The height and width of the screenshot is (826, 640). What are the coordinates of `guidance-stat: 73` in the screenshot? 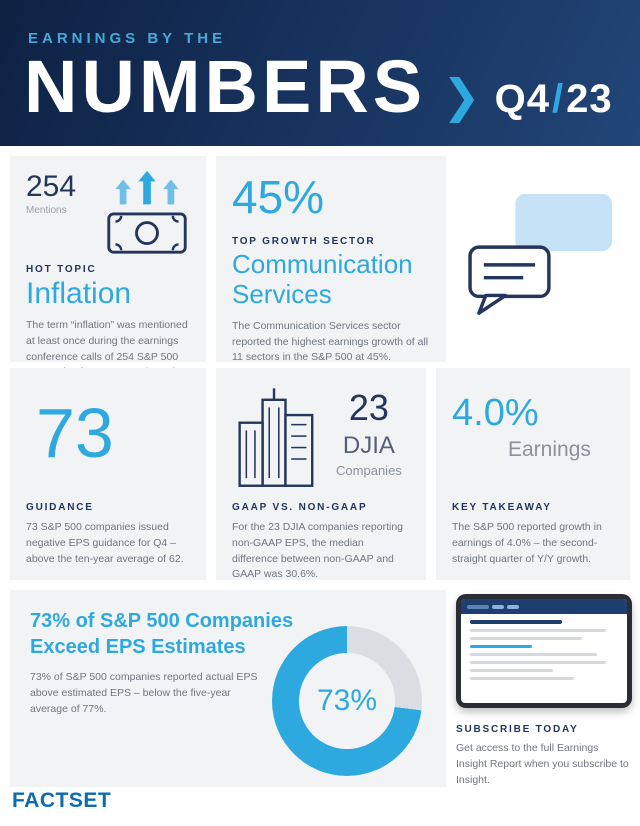 It's located at (75, 433).